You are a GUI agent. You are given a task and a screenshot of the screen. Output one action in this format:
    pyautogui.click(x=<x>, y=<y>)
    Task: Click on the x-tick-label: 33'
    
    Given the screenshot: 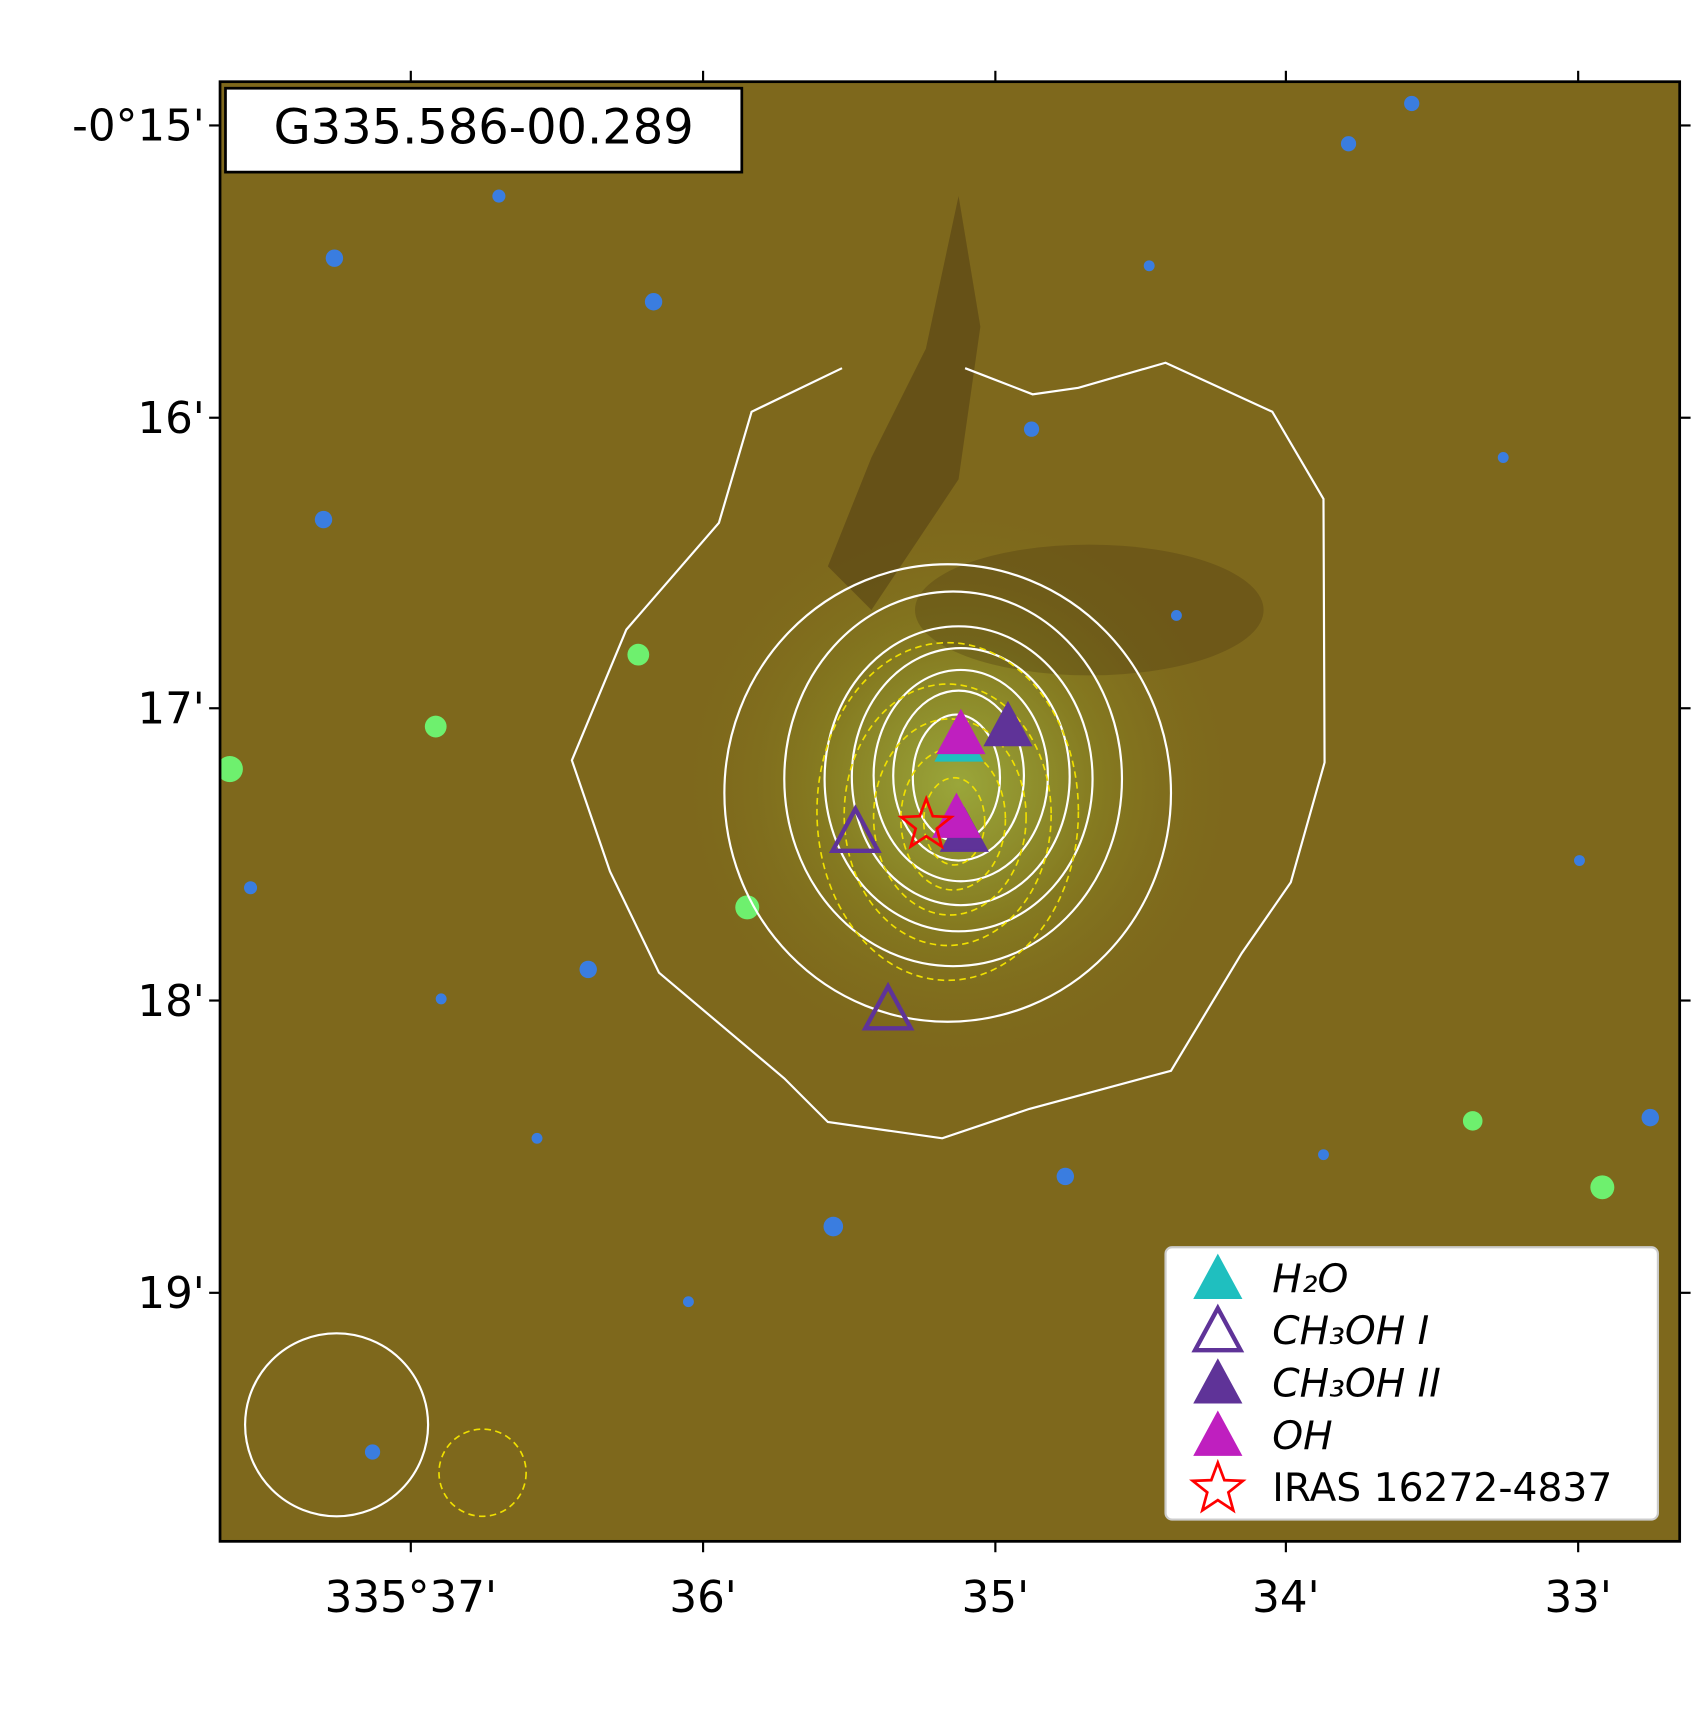 What is the action you would take?
    pyautogui.click(x=1577, y=1598)
    